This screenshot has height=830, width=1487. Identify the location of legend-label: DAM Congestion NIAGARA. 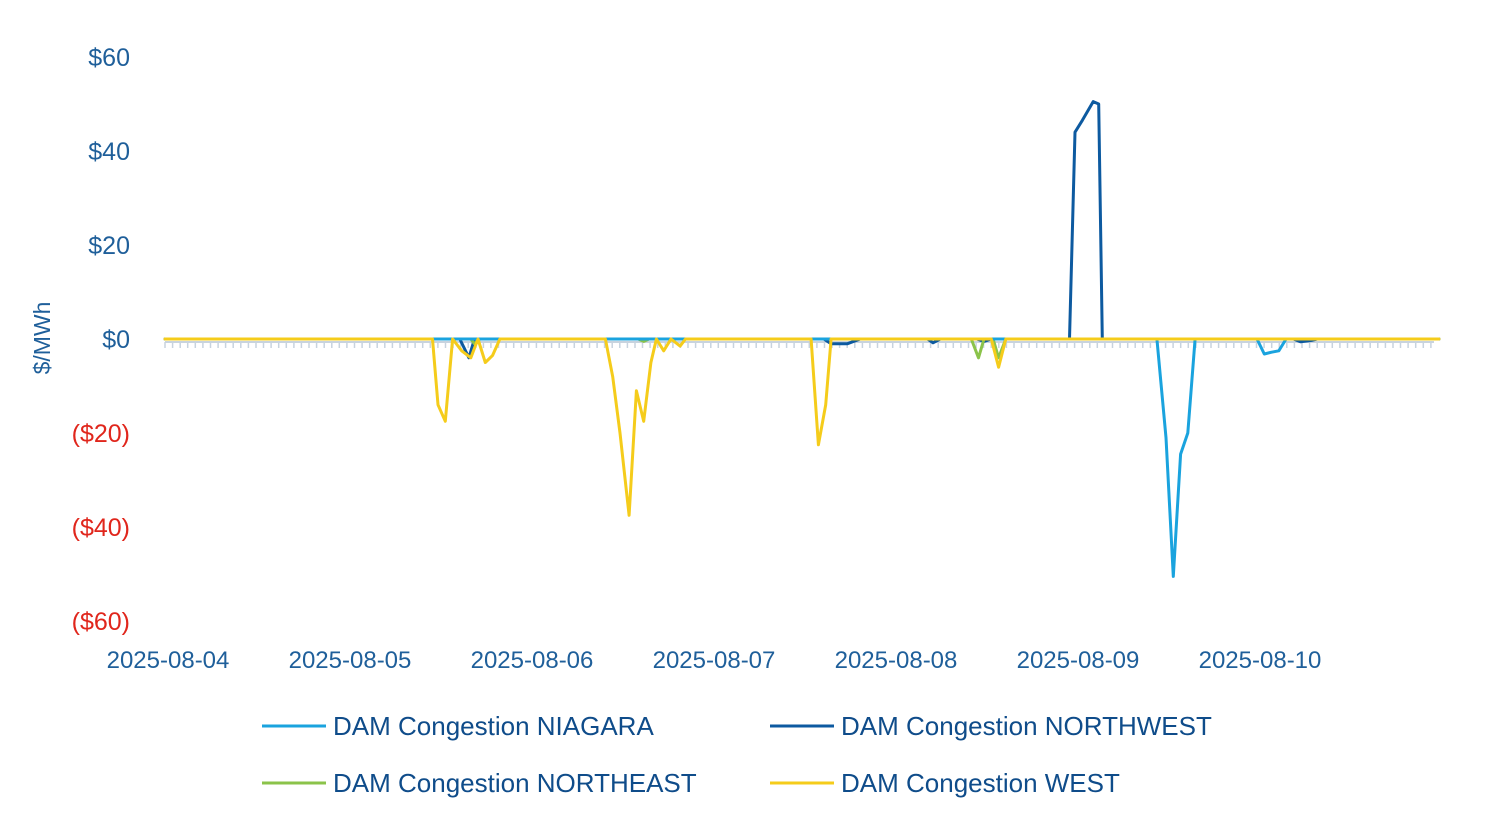
(493, 726).